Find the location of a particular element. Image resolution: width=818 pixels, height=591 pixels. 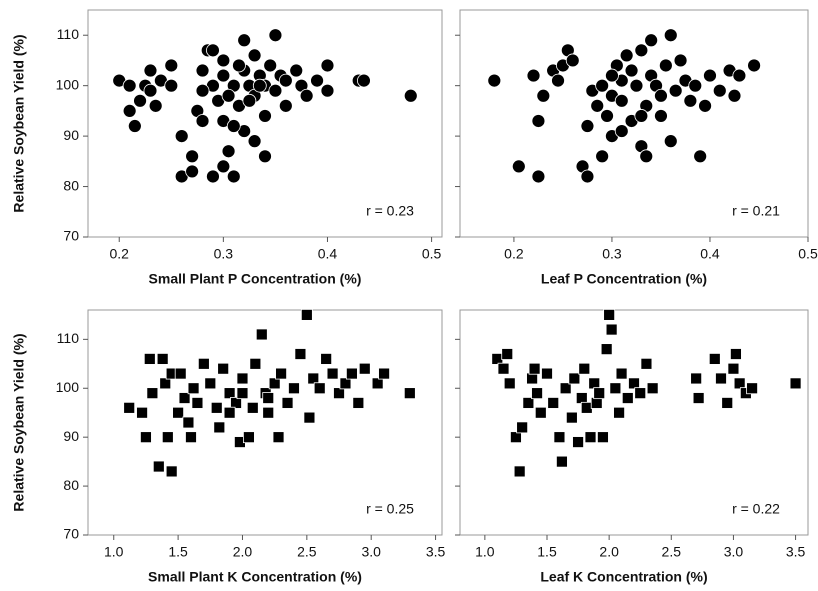

x-axis-label: Leaf K Concentration (%) is located at coordinates (623, 577).